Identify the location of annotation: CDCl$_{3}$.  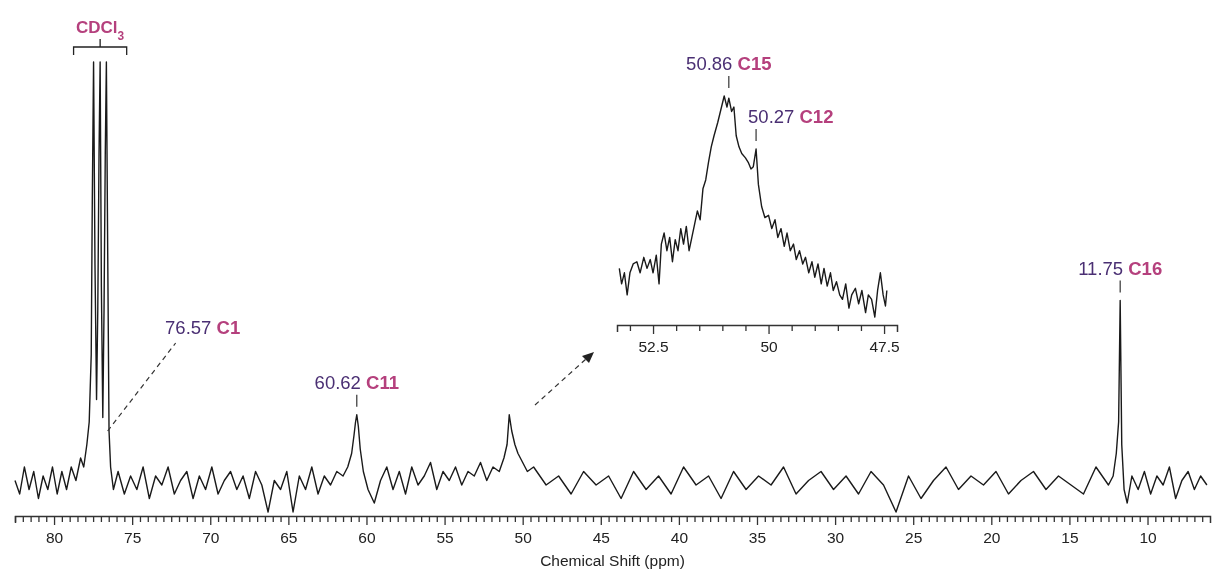
(100, 30).